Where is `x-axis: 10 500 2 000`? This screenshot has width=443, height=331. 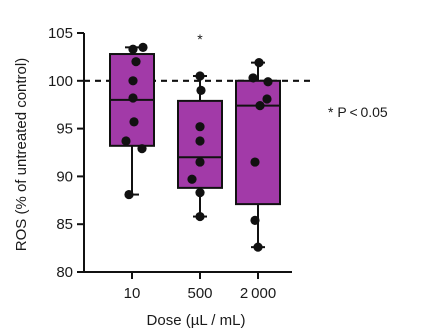 x-axis: 10 500 2 000 is located at coordinates (188, 286).